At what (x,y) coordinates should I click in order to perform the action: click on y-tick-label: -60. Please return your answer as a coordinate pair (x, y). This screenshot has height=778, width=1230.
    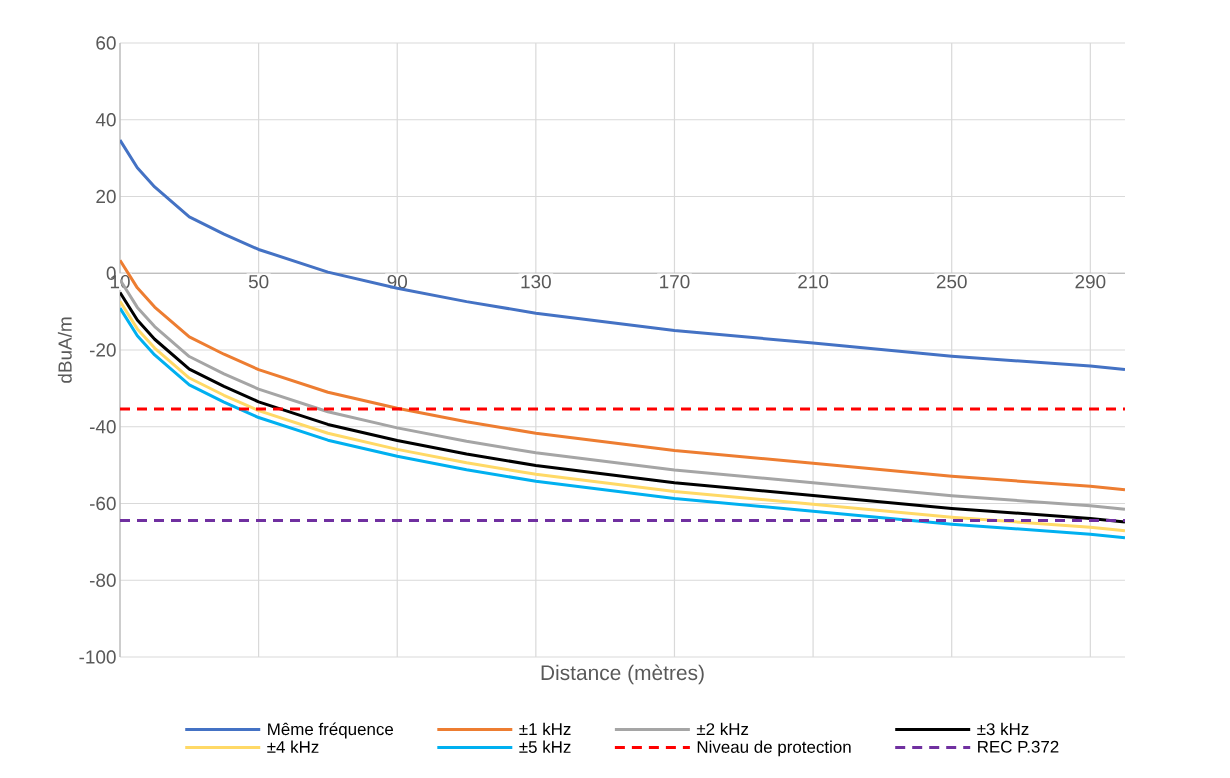
    Looking at the image, I should click on (102, 503).